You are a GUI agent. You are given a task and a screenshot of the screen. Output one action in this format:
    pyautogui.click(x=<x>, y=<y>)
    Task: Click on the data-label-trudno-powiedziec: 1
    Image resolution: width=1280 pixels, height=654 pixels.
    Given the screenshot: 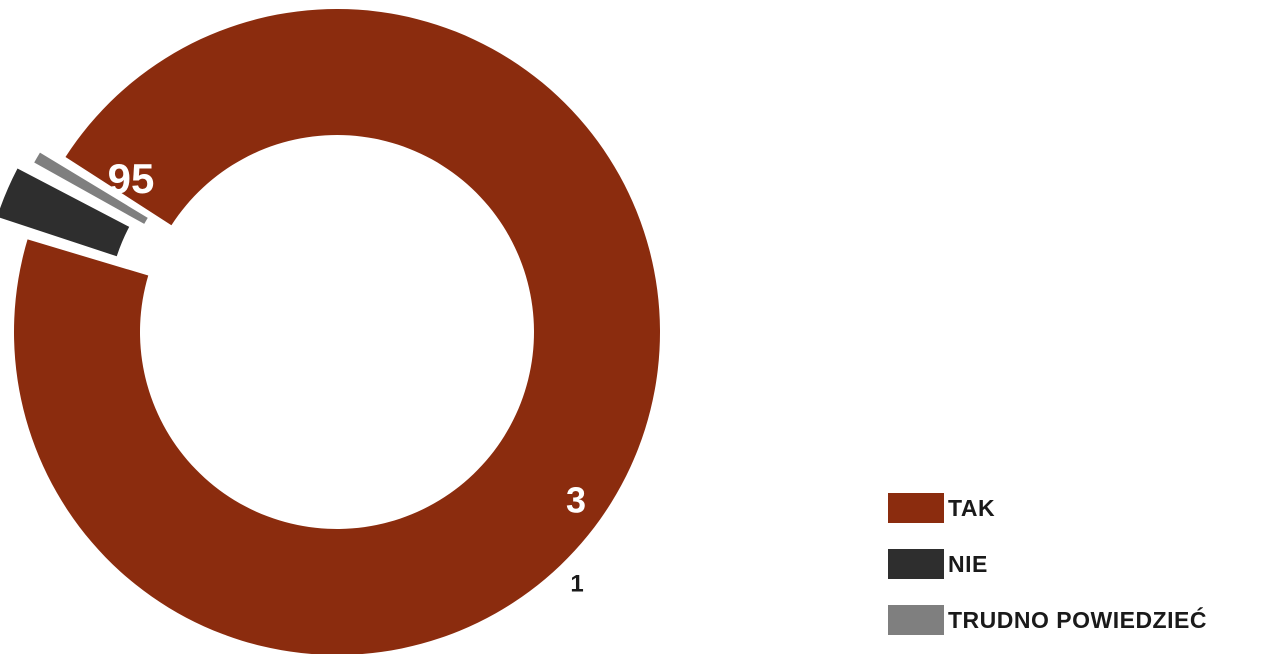 What is the action you would take?
    pyautogui.click(x=576, y=583)
    